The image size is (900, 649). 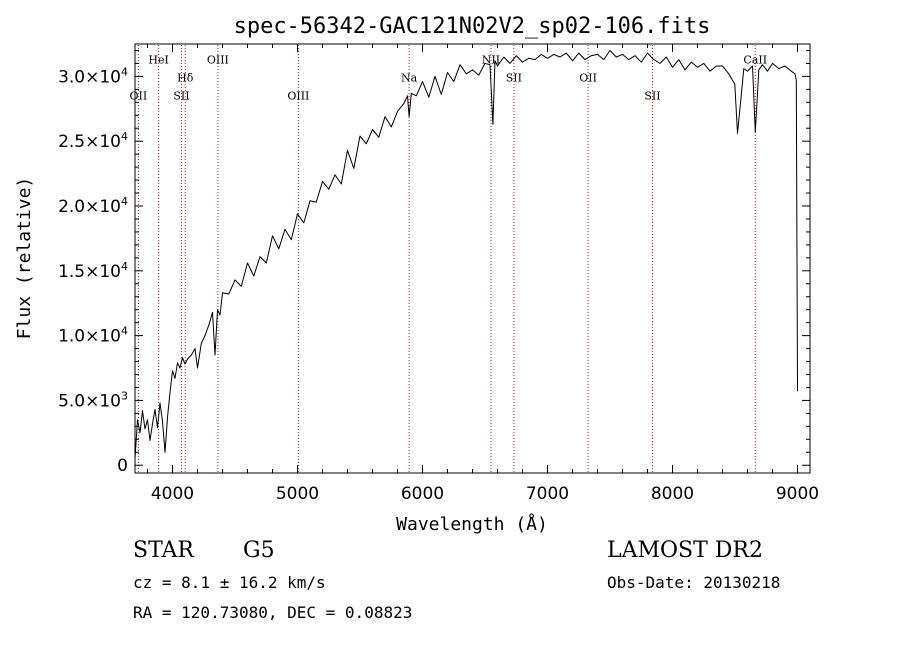 What do you see at coordinates (93, 206) in the screenshot?
I see `y-tick-label-4: 2.0×10⁴` at bounding box center [93, 206].